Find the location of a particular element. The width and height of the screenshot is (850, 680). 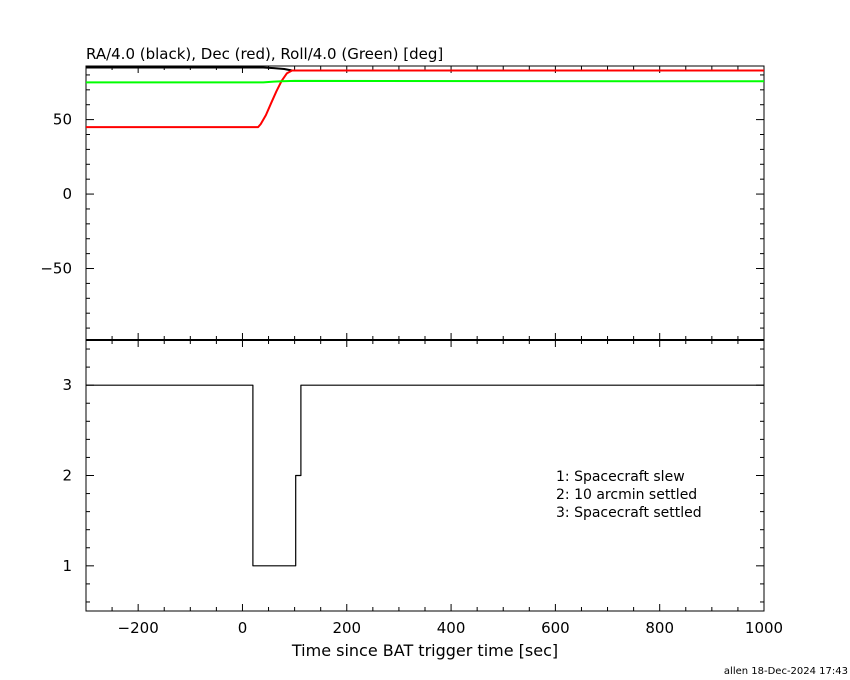

bottom-x-tick-label: 200 is located at coordinates (346, 628).